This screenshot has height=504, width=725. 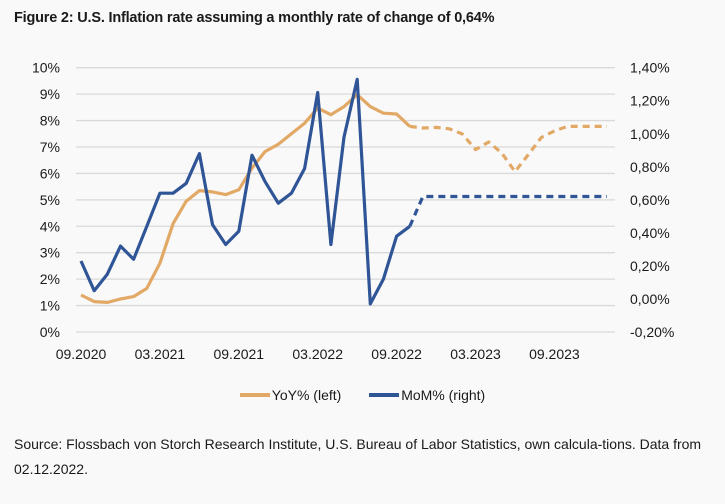 What do you see at coordinates (650, 101) in the screenshot?
I see `y-right-tick-label: 1,20%` at bounding box center [650, 101].